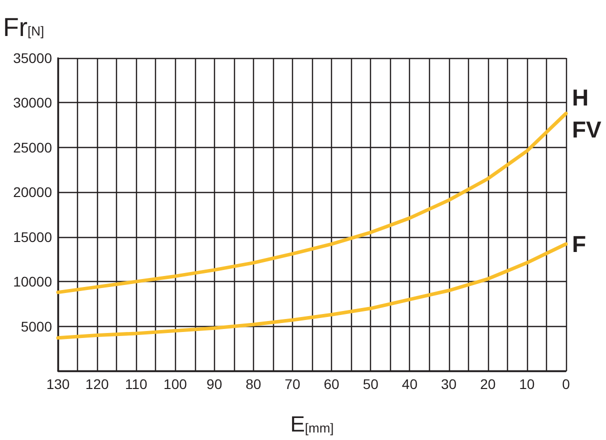 The width and height of the screenshot is (606, 440). Describe the element at coordinates (312, 424) in the screenshot. I see `x-axis-title: E[mm]` at that location.